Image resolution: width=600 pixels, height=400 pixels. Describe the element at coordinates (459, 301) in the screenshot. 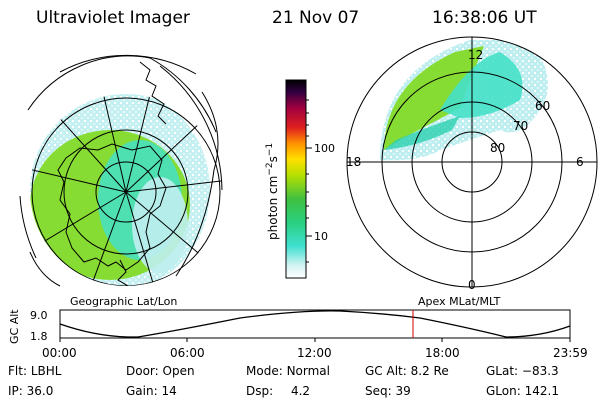

I see `apex-panel-label: Apex MLat/MLT` at that location.